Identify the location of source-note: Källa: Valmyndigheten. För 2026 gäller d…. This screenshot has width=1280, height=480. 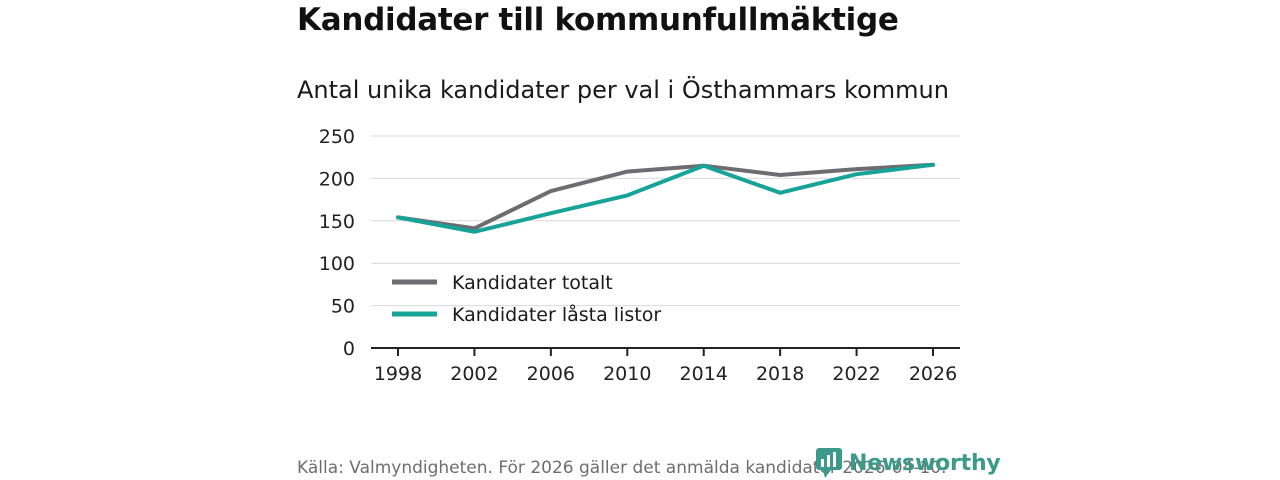
(622, 468).